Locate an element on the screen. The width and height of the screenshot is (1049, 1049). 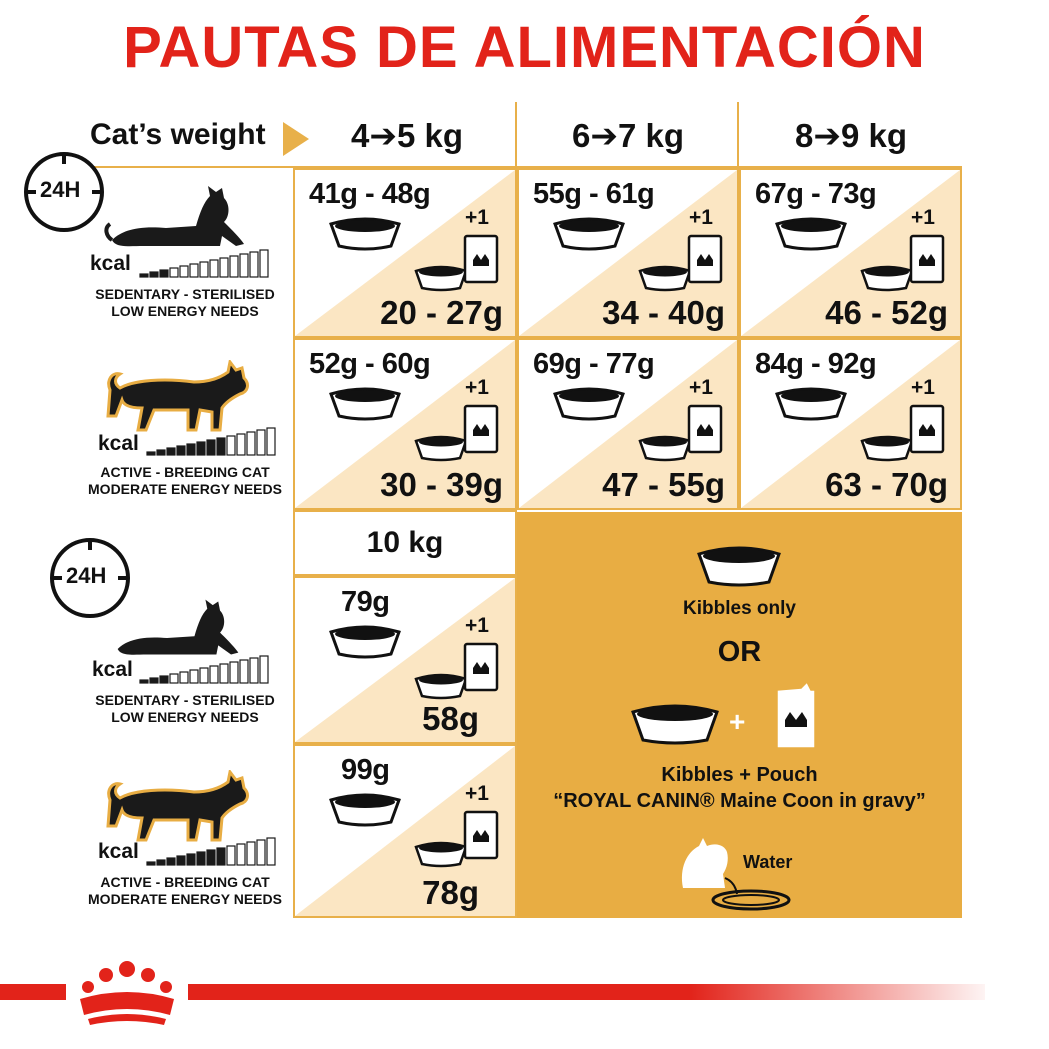
kibbles-only-label: Kibbles only is located at coordinates (739, 608).